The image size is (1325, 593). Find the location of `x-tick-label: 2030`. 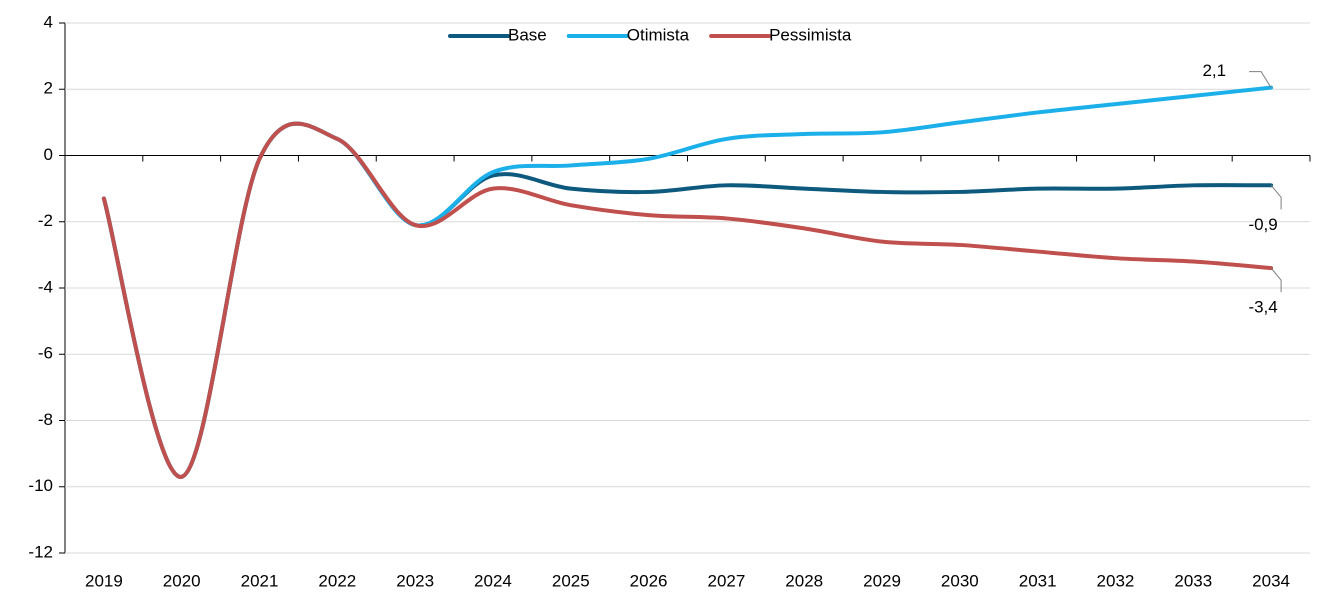

x-tick-label: 2030 is located at coordinates (960, 580).